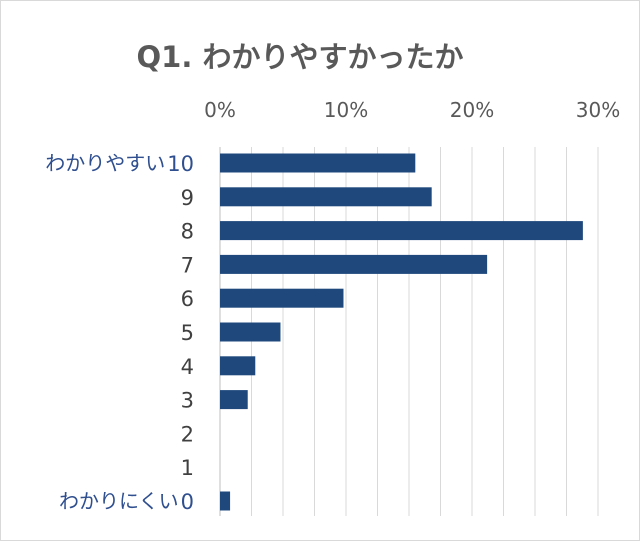  What do you see at coordinates (119, 501) in the screenshot?
I see `y-tick-annotation: わかりにくい` at bounding box center [119, 501].